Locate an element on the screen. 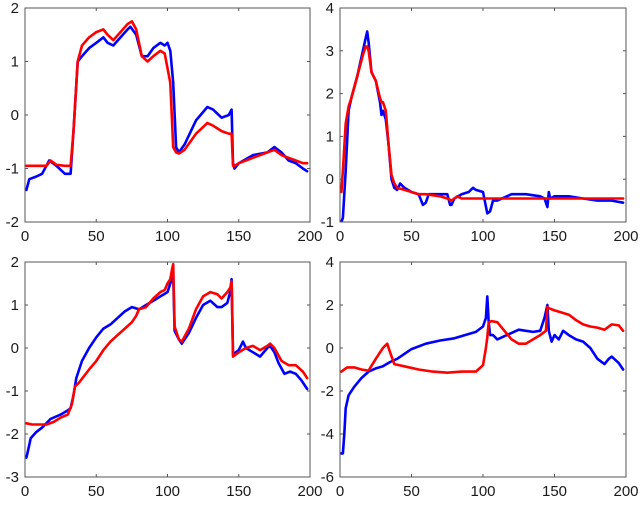 The width and height of the screenshot is (640, 532). y-tick-label: -3 is located at coordinates (12, 477).